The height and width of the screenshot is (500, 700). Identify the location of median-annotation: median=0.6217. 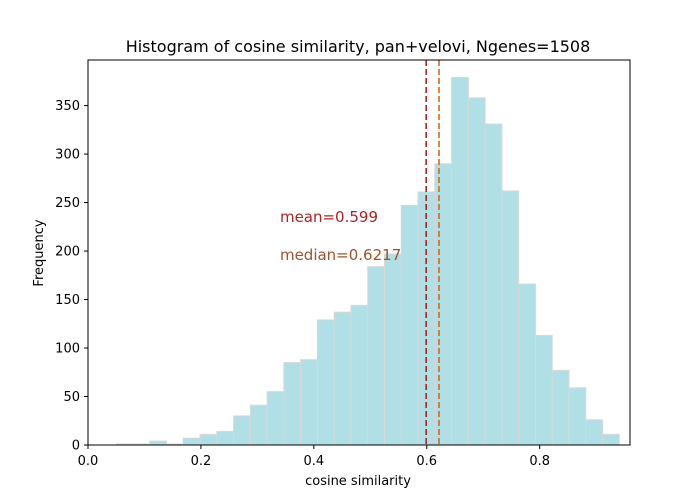
(340, 255).